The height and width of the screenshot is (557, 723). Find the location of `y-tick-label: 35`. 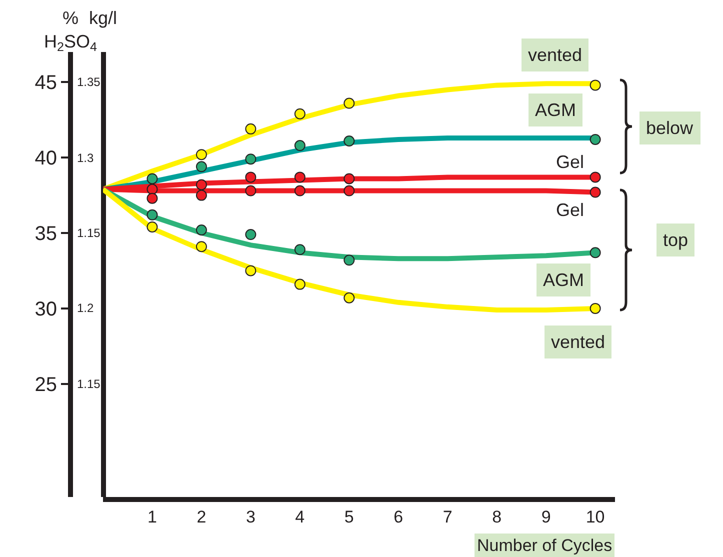

y-tick-label: 35 is located at coordinates (45, 234).